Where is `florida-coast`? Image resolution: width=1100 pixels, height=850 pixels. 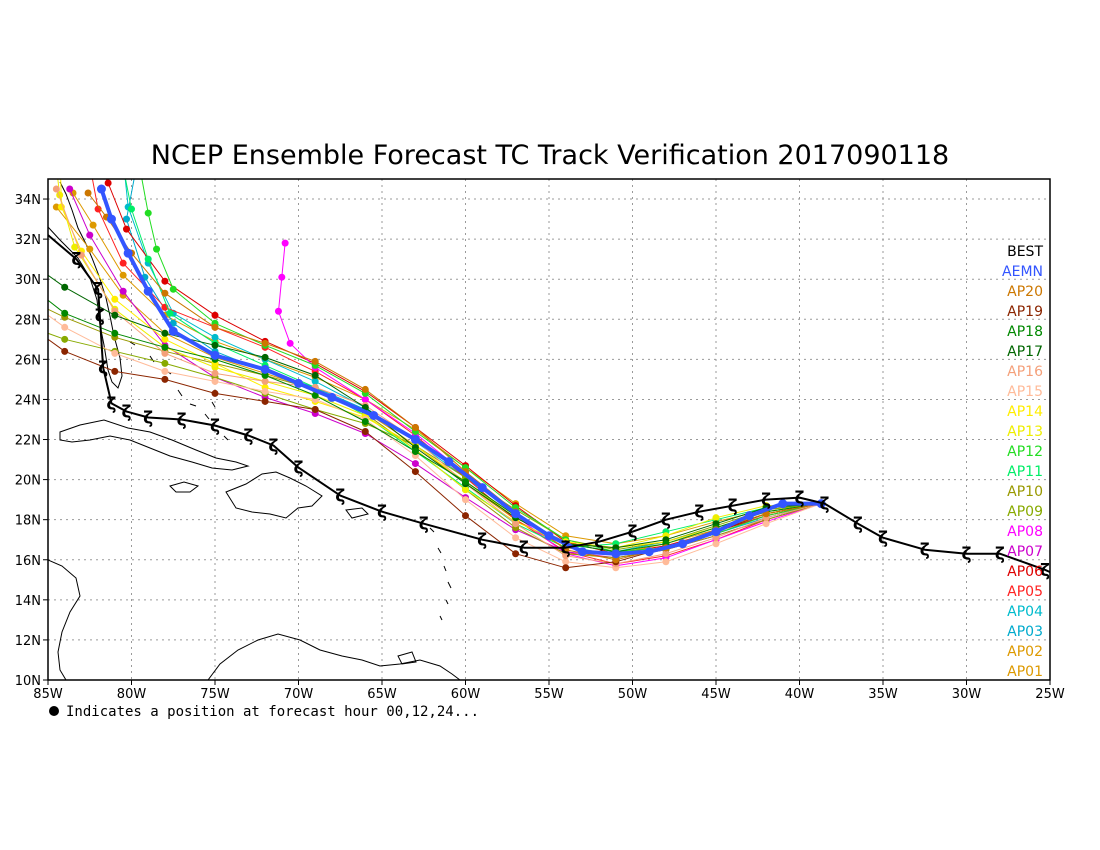
florida-coast is located at coordinates (85, 285).